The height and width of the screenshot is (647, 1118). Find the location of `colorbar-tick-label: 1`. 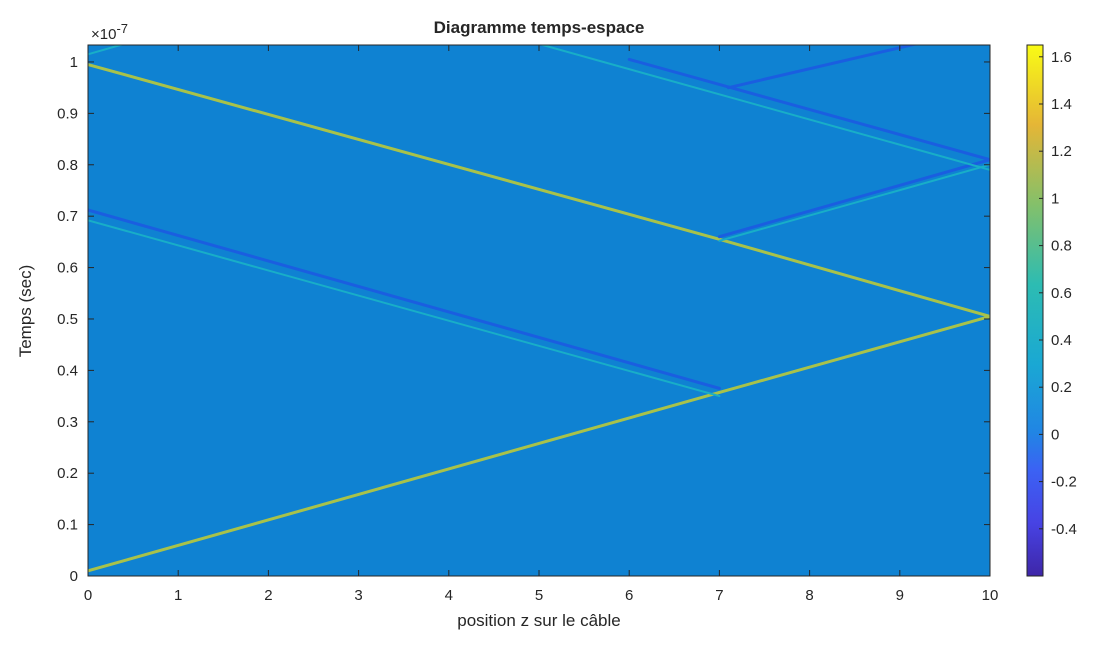

colorbar-tick-label: 1 is located at coordinates (1055, 198).